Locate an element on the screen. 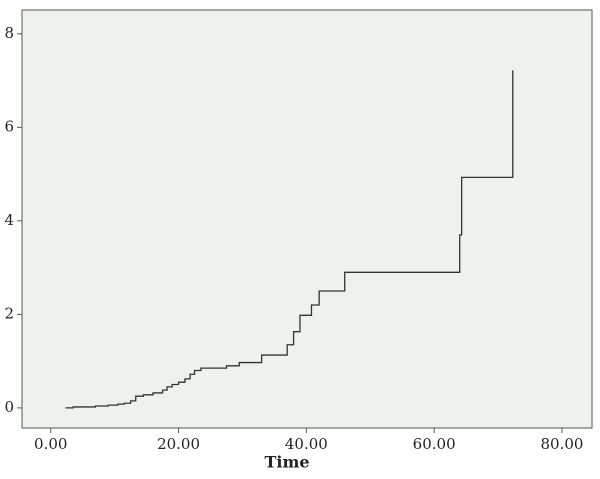  x-tick-label: 0.00 is located at coordinates (50, 444).